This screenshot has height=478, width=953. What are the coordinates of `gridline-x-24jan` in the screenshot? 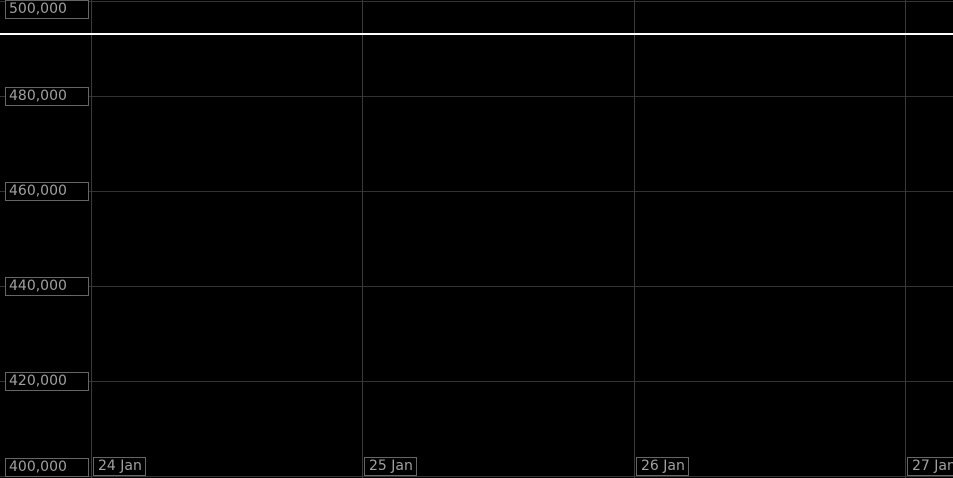 It's located at (91, 239).